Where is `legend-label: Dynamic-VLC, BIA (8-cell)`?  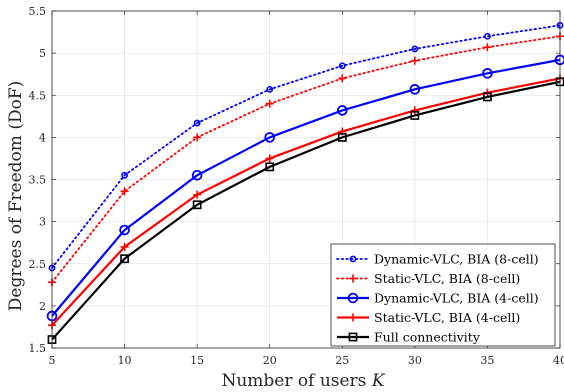 legend-label: Dynamic-VLC, BIA (8-cell) is located at coordinates (456, 259).